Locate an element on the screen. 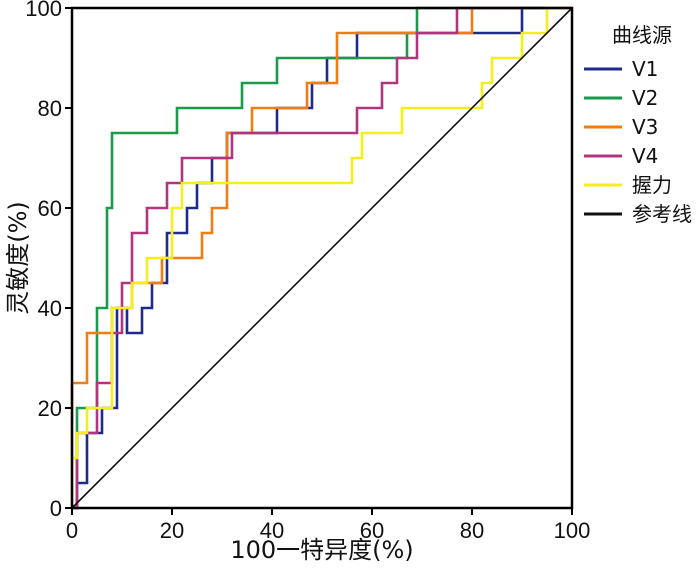 Image resolution: width=700 pixels, height=568 pixels. legend-title: 曲线源 is located at coordinates (642, 35).